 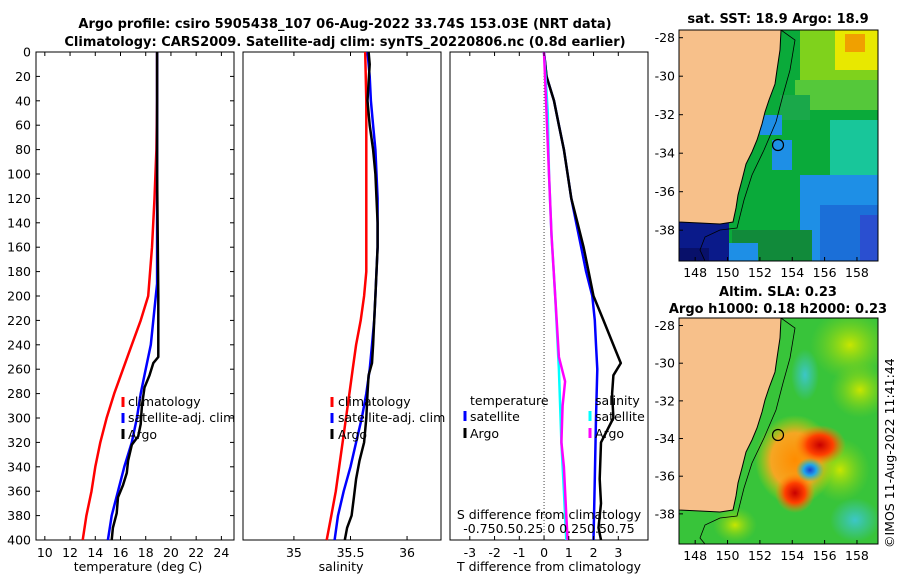 I want to click on sla-map-ticks: 148 150 152 154 156 158 -28 -30 -32 -34 -36 -38, so click(x=762, y=440).